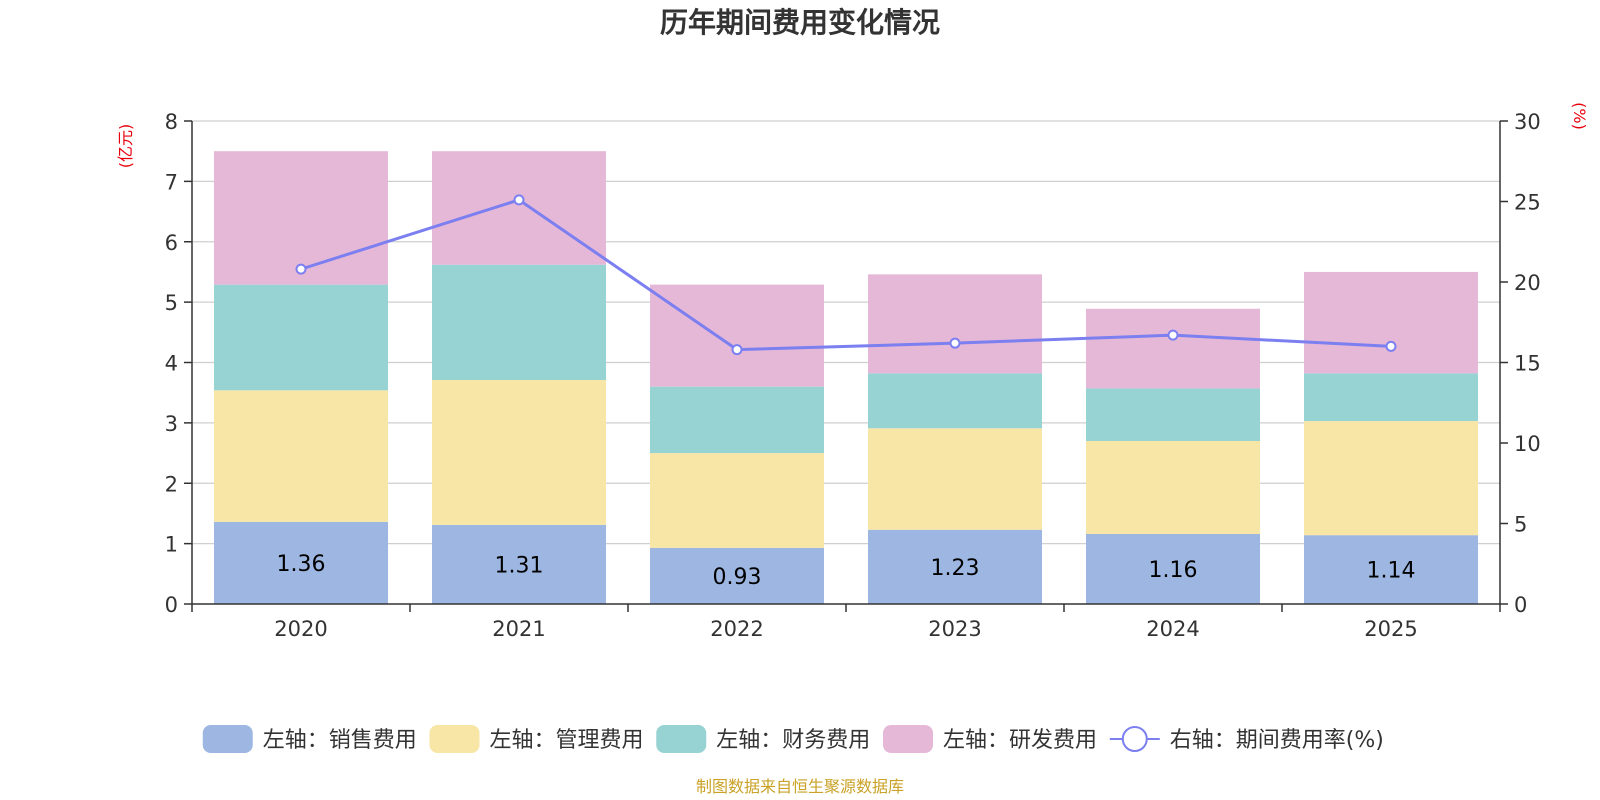 The width and height of the screenshot is (1600, 800). What do you see at coordinates (1134, 739) in the screenshot?
I see `legend-circle-marker` at bounding box center [1134, 739].